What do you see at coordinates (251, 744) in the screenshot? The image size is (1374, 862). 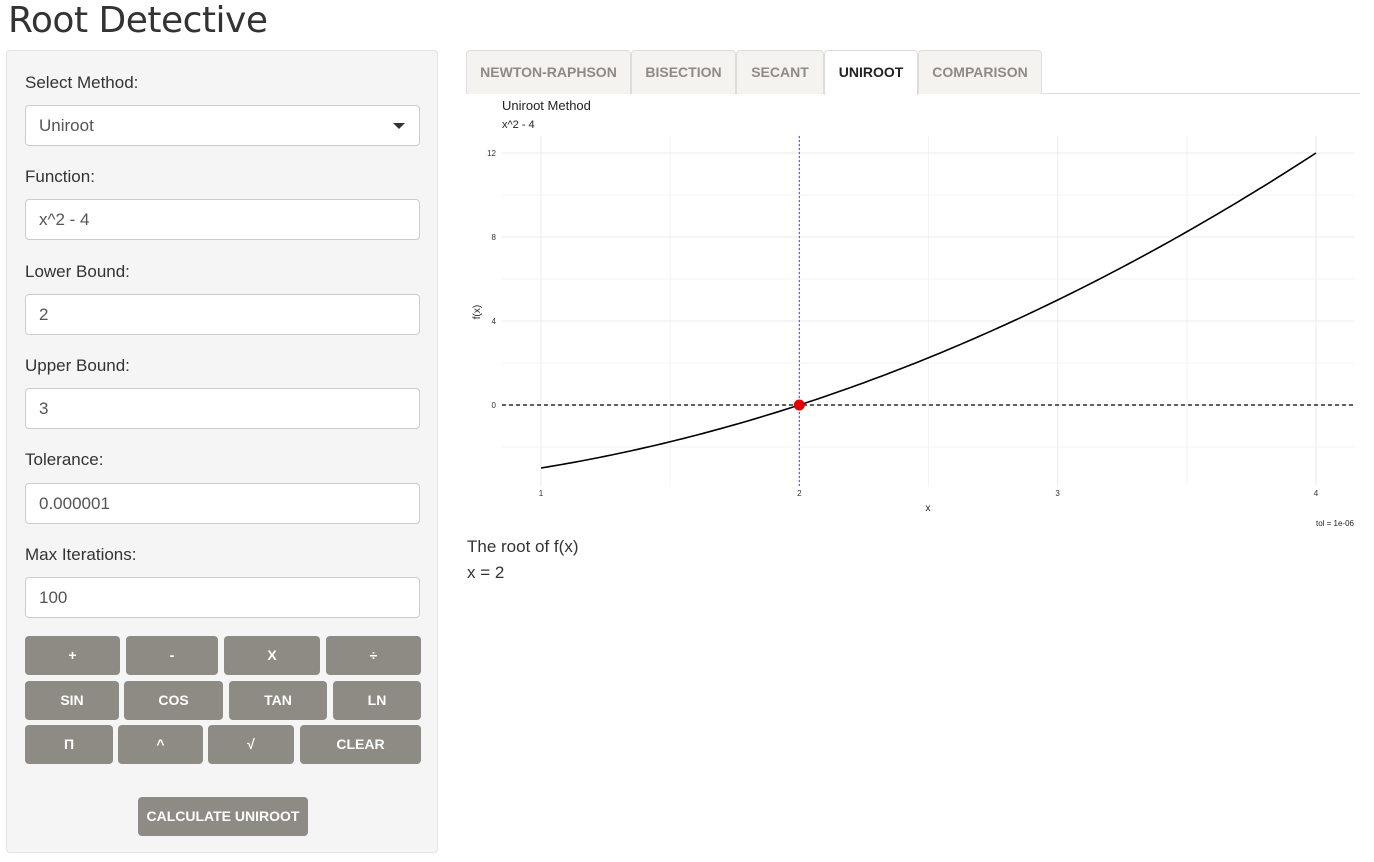 I see `sqrt-button: √` at bounding box center [251, 744].